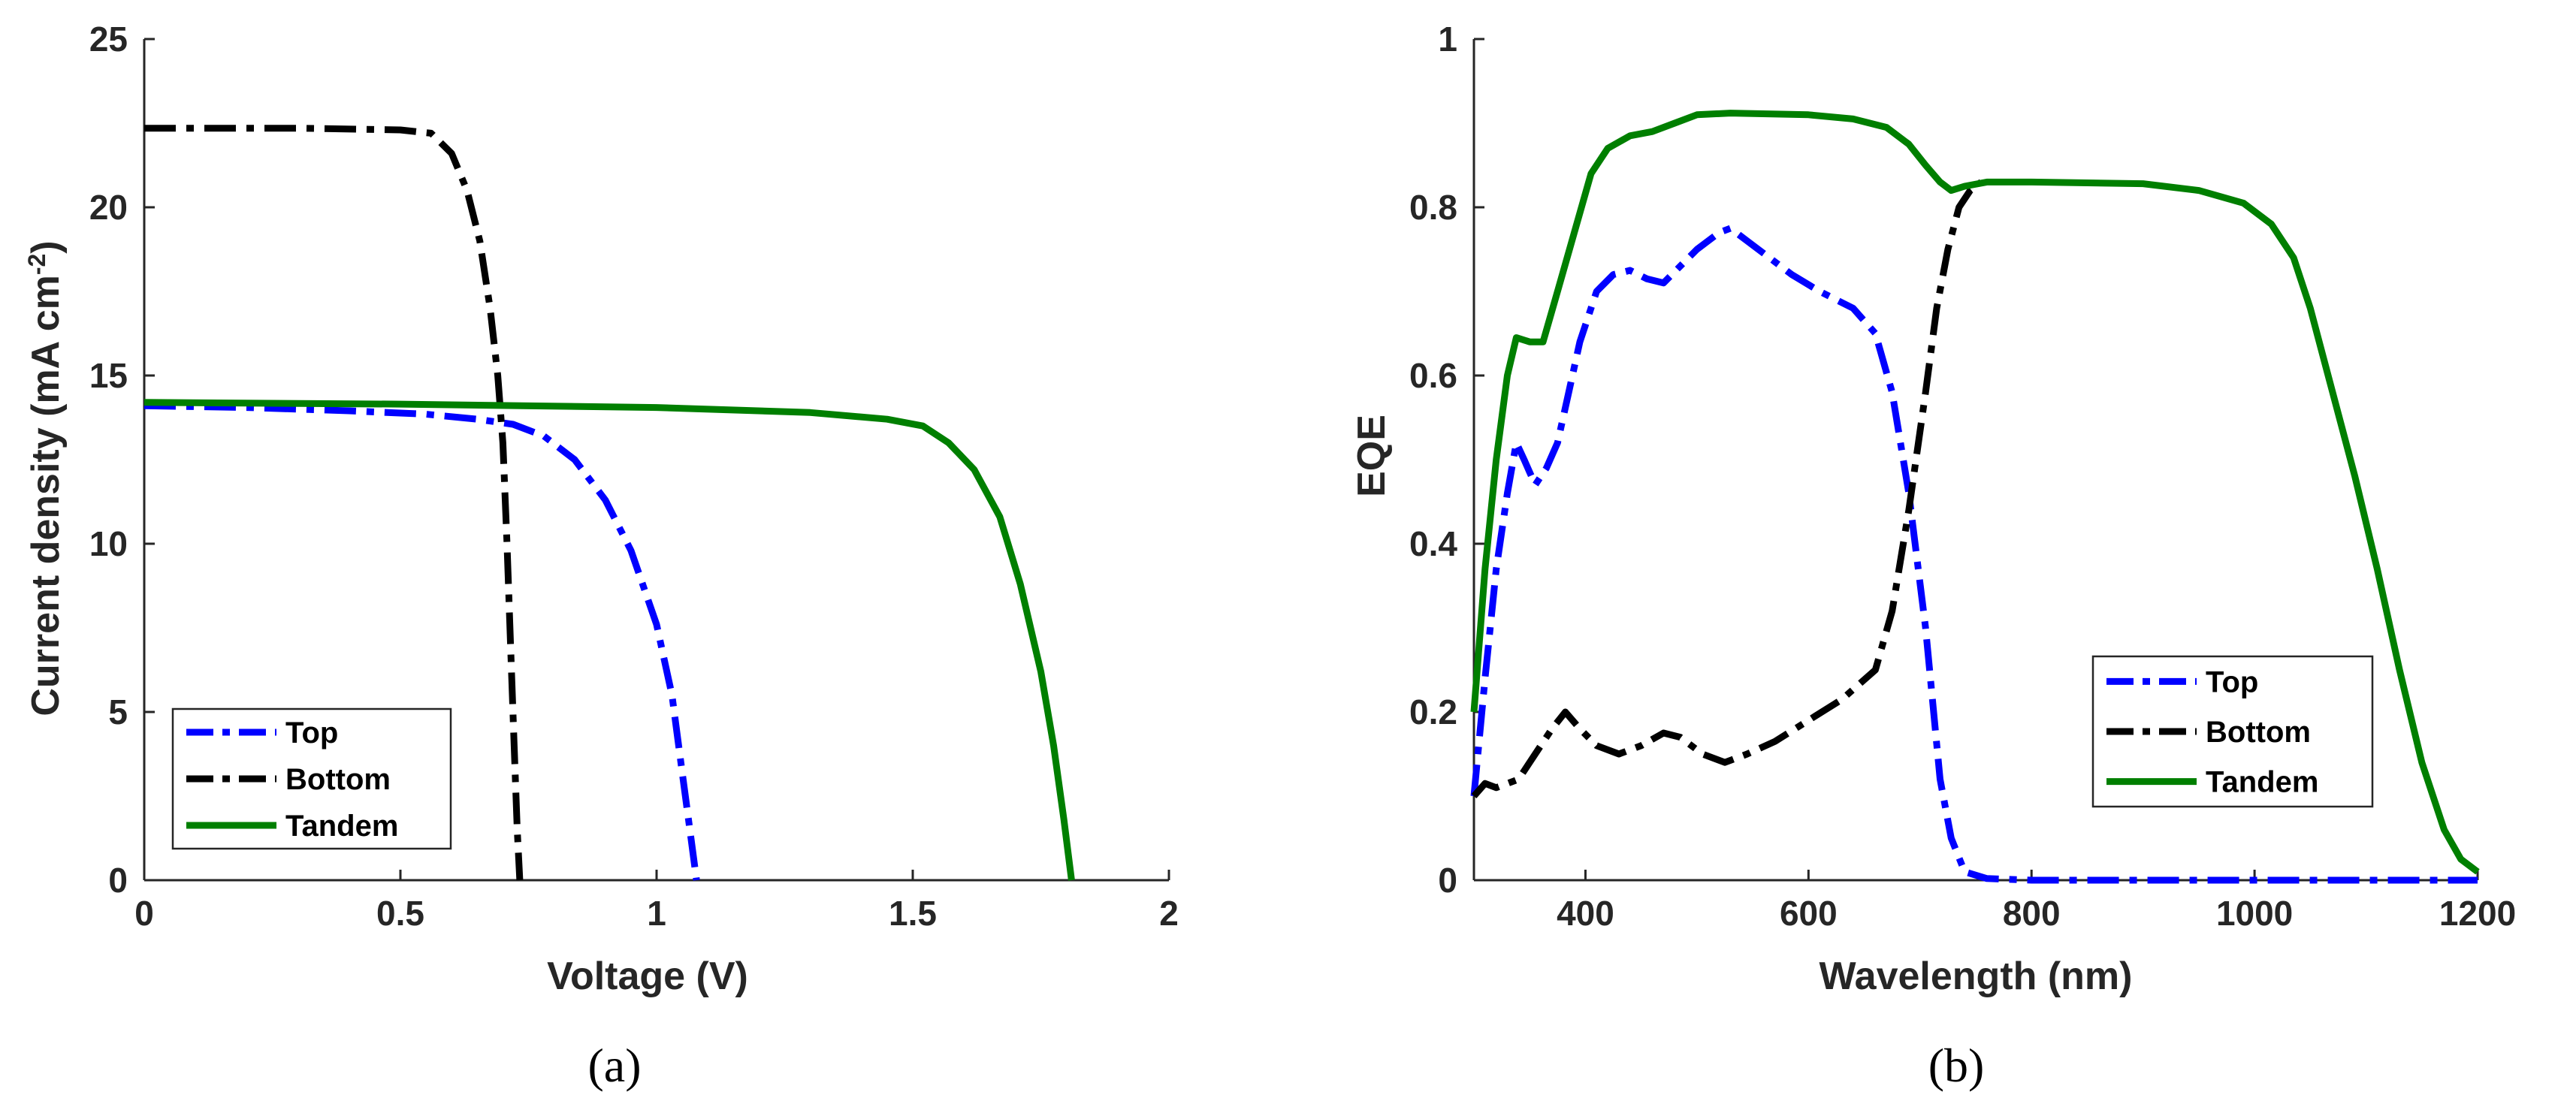  What do you see at coordinates (400, 914) in the screenshot?
I see `x-tick-label-a: 0.5` at bounding box center [400, 914].